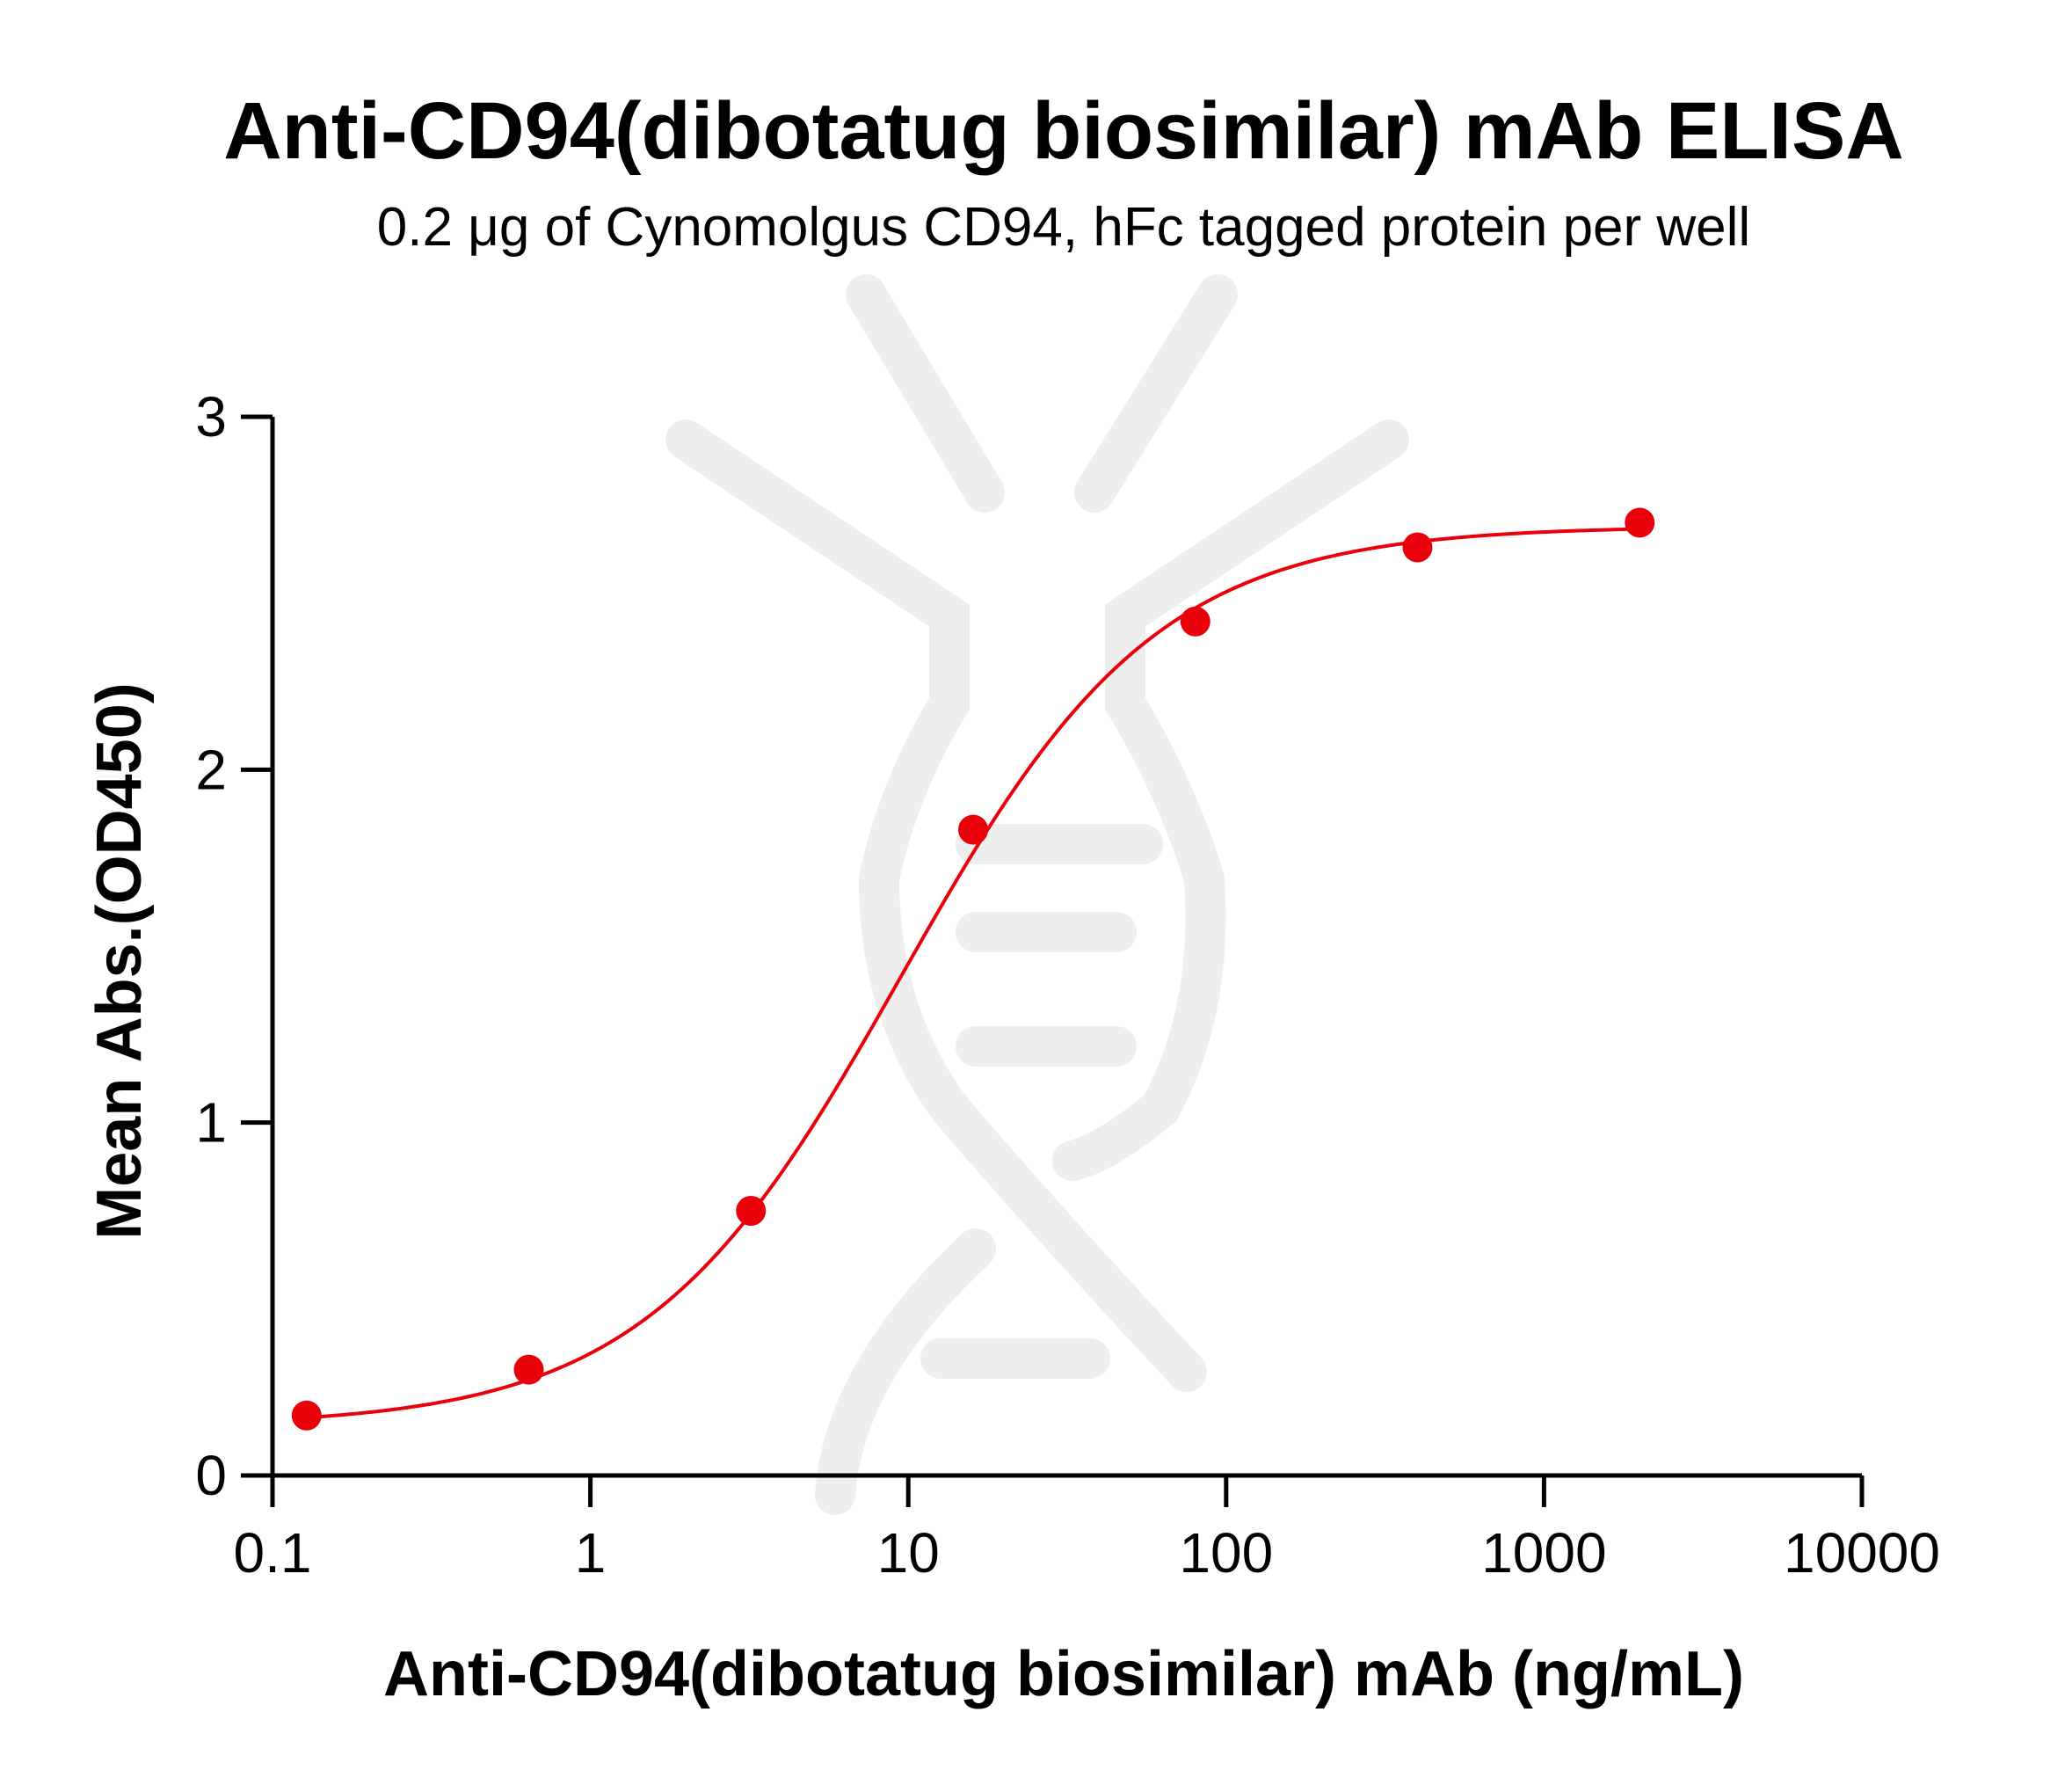 This screenshot has height=1785, width=2072. What do you see at coordinates (211, 1123) in the screenshot?
I see `y-tick-label: 1` at bounding box center [211, 1123].